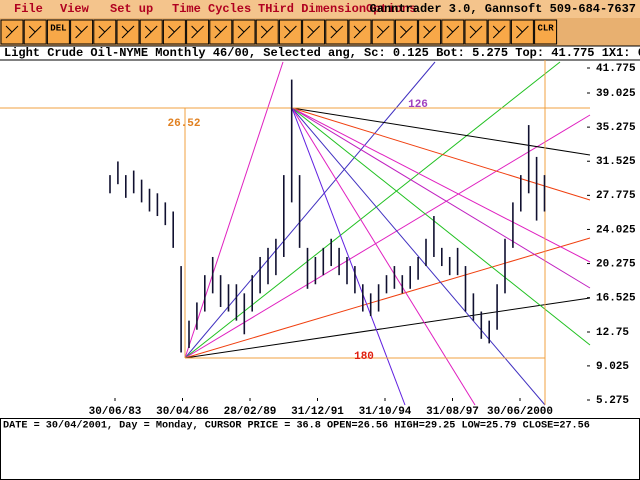  What do you see at coordinates (385, 412) in the screenshot?
I see `date-label: 31/10/94` at bounding box center [385, 412].